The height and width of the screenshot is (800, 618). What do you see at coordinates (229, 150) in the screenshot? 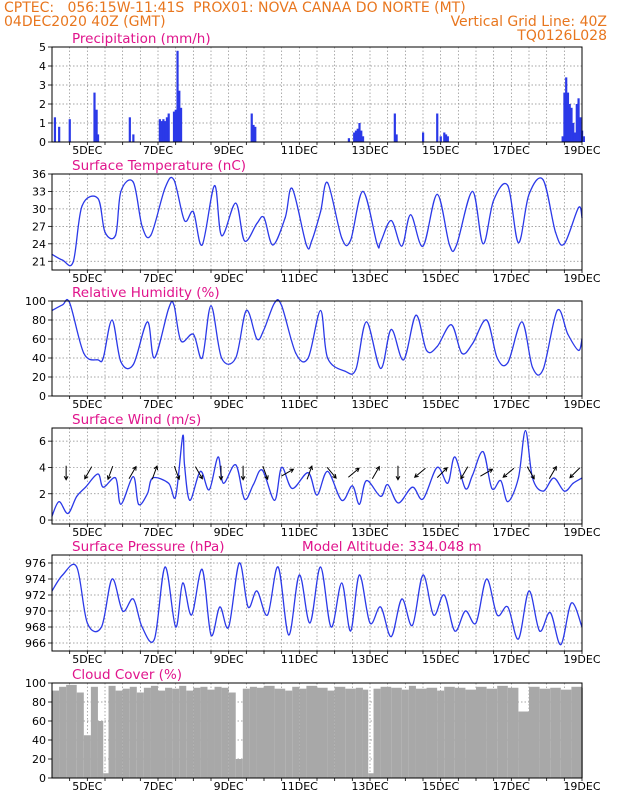
I see `x-tick-label: 9DEC` at bounding box center [229, 150].